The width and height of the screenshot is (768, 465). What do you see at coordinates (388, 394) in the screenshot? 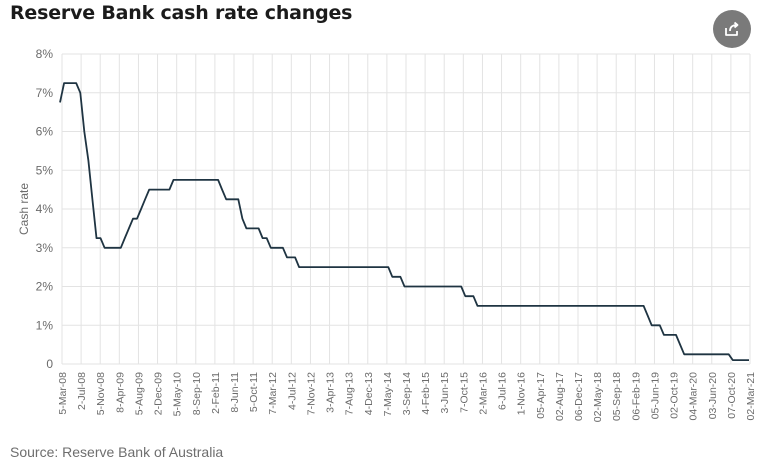
I see `x-tick-label: 7-May-14` at bounding box center [388, 394].